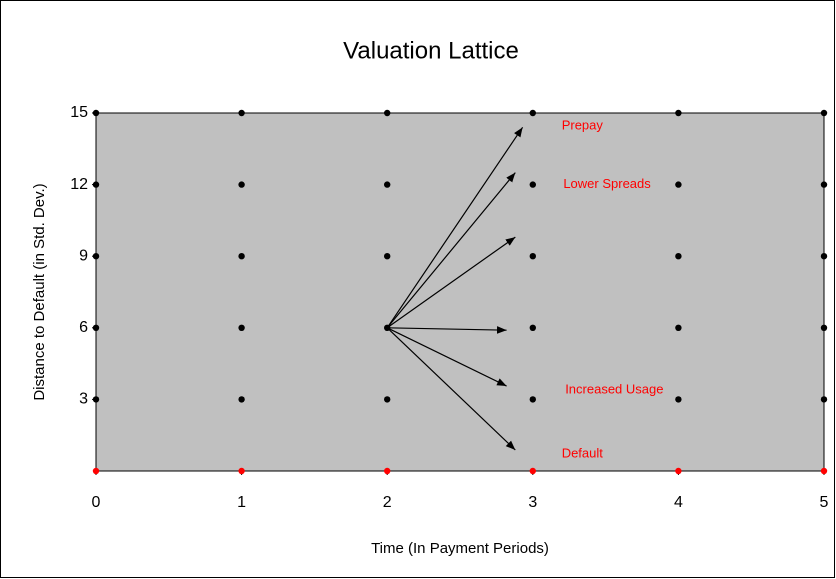  What do you see at coordinates (583, 125) in the screenshot?
I see `annotation: Prepay` at bounding box center [583, 125].